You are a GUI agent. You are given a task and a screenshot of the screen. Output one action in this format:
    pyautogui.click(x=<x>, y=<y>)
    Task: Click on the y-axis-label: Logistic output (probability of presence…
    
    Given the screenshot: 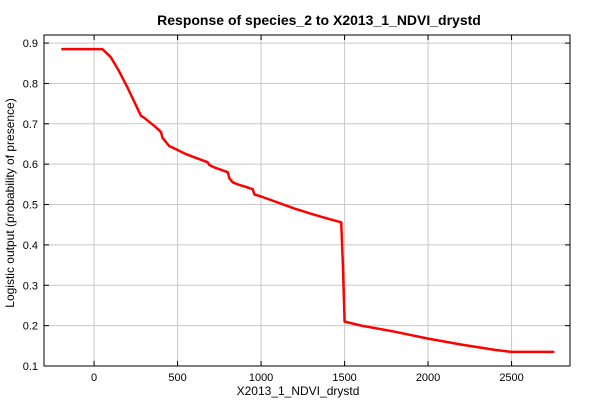 What is the action you would take?
    pyautogui.click(x=10, y=202)
    